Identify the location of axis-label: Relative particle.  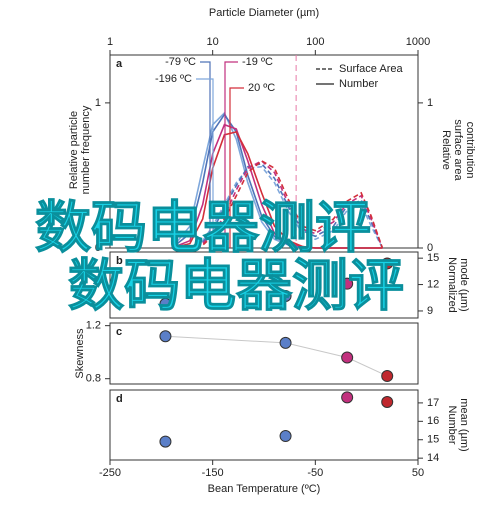
(74, 150).